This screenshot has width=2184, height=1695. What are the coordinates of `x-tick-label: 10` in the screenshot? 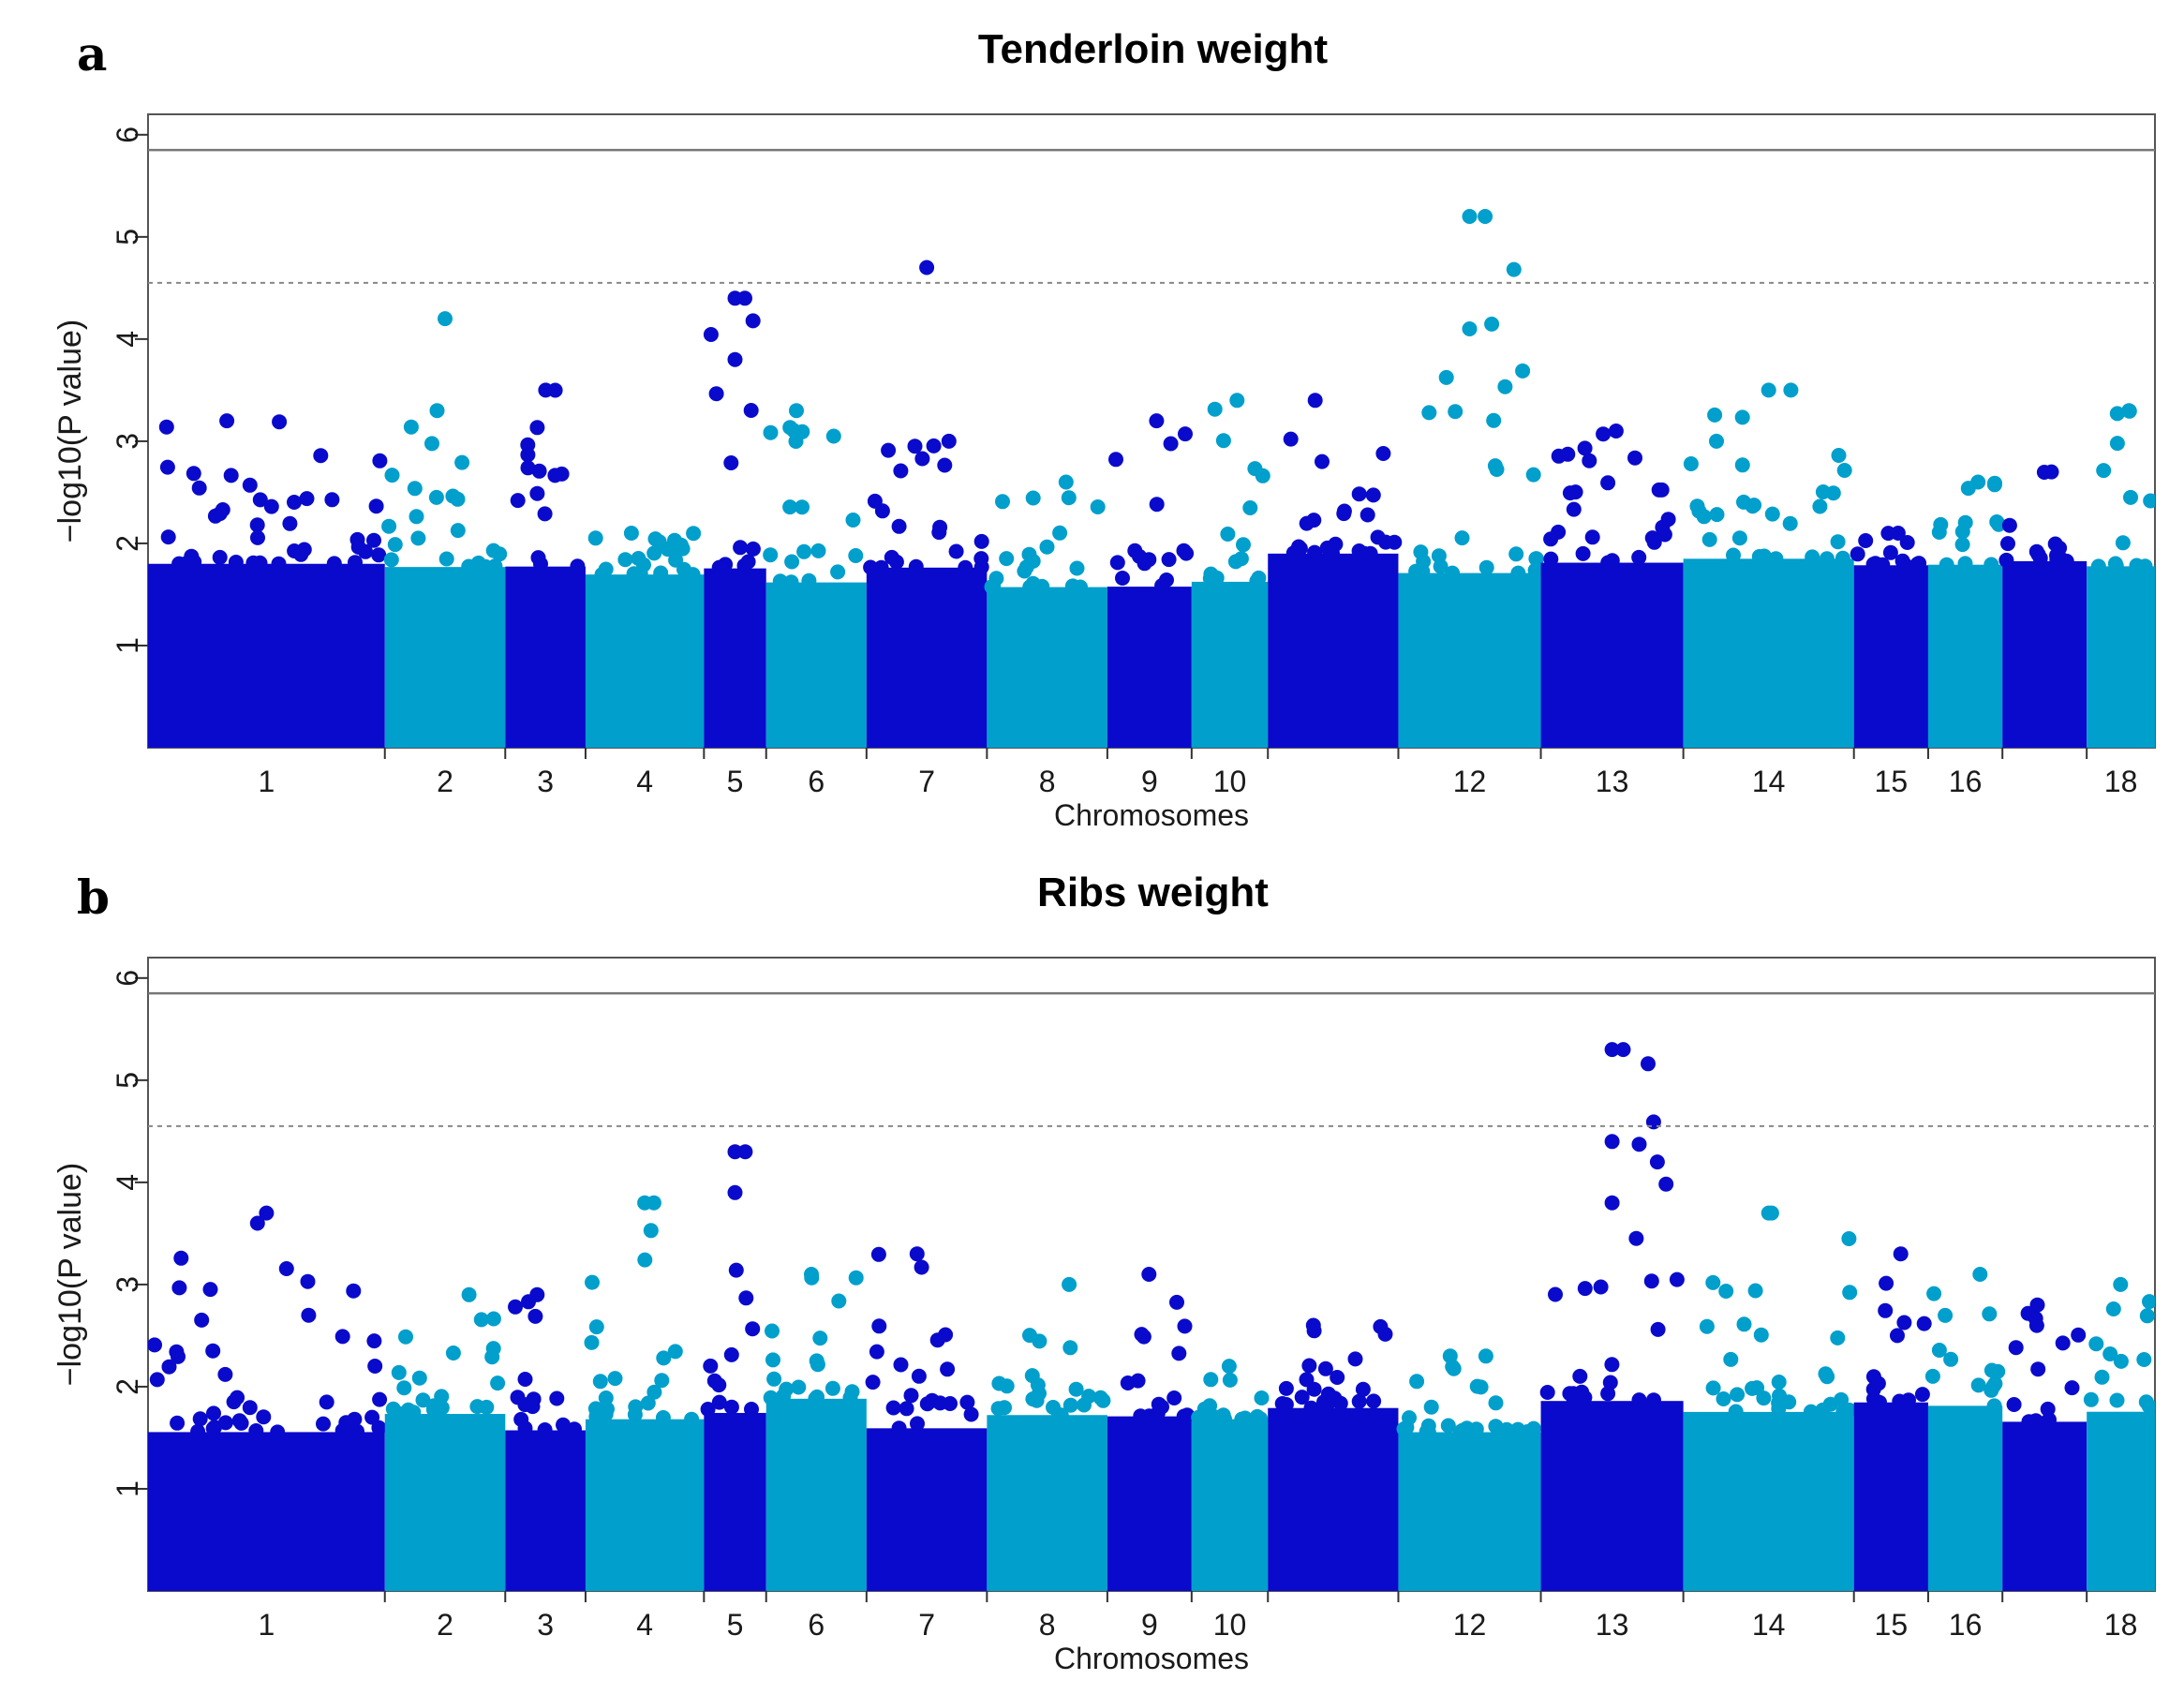 It's located at (1230, 781).